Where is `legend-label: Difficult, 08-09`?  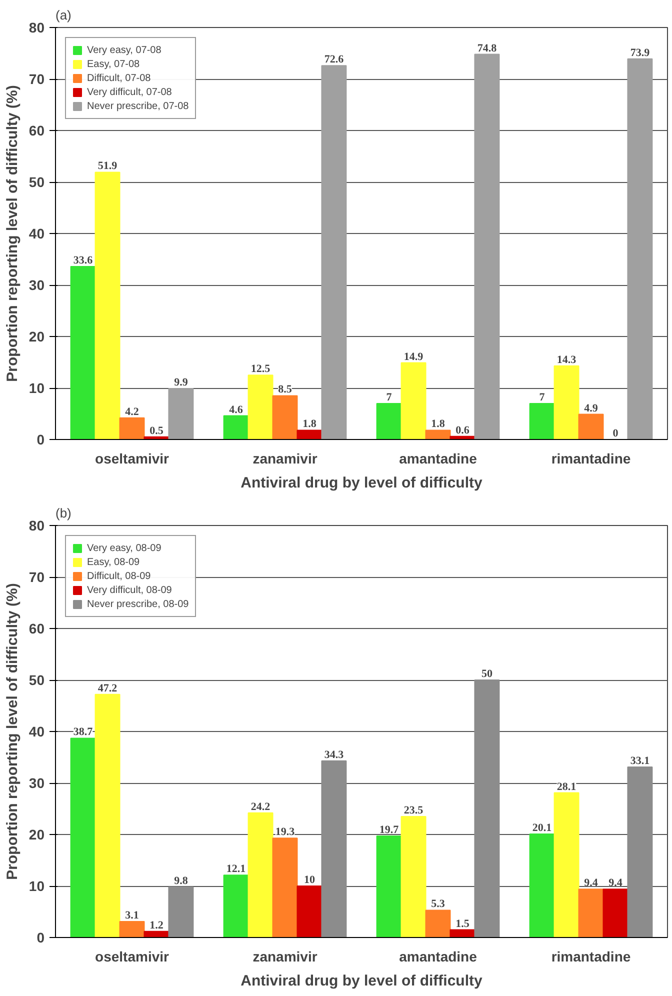
legend-label: Difficult, 08-09 is located at coordinates (119, 576).